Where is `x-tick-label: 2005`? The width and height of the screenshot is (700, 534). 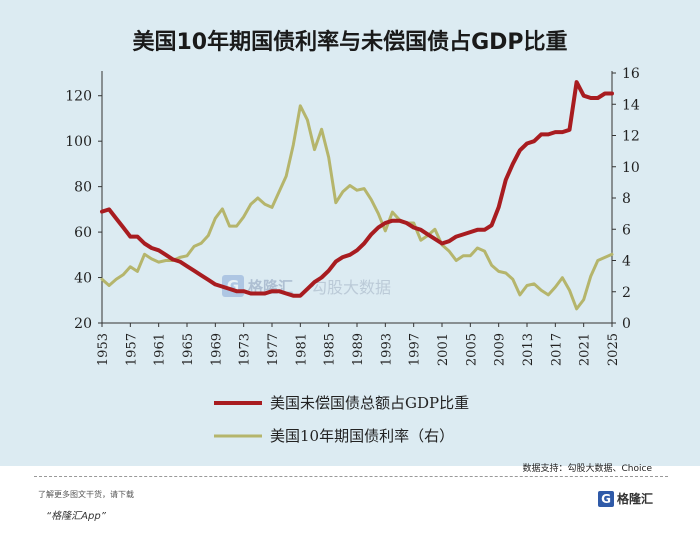
x-tick-label: 2005 is located at coordinates (471, 349).